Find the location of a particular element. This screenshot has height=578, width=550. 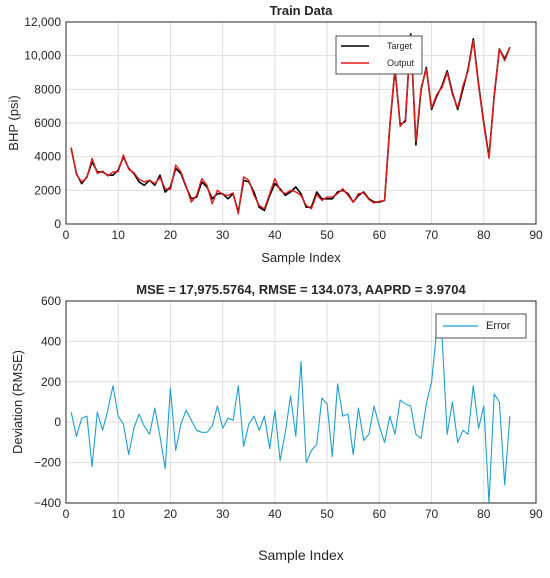

y-tick-label: −200 is located at coordinates (47, 463).